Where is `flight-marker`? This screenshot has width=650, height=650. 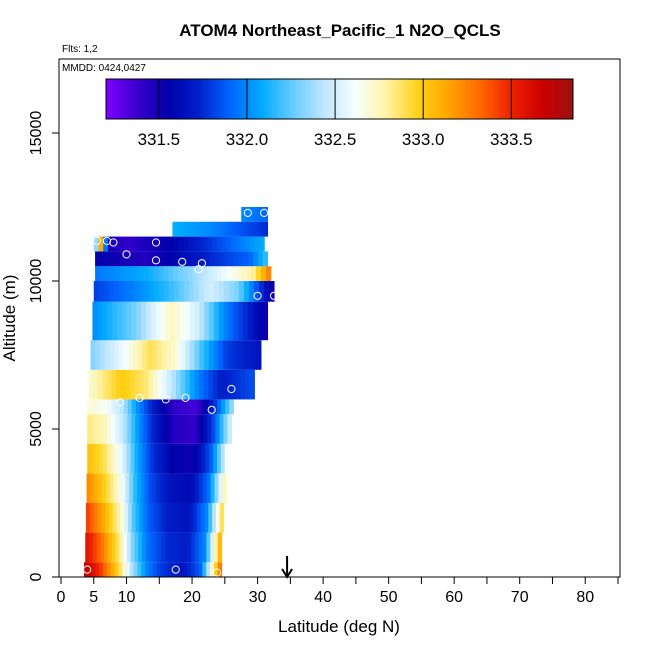
flight-marker is located at coordinates (247, 212).